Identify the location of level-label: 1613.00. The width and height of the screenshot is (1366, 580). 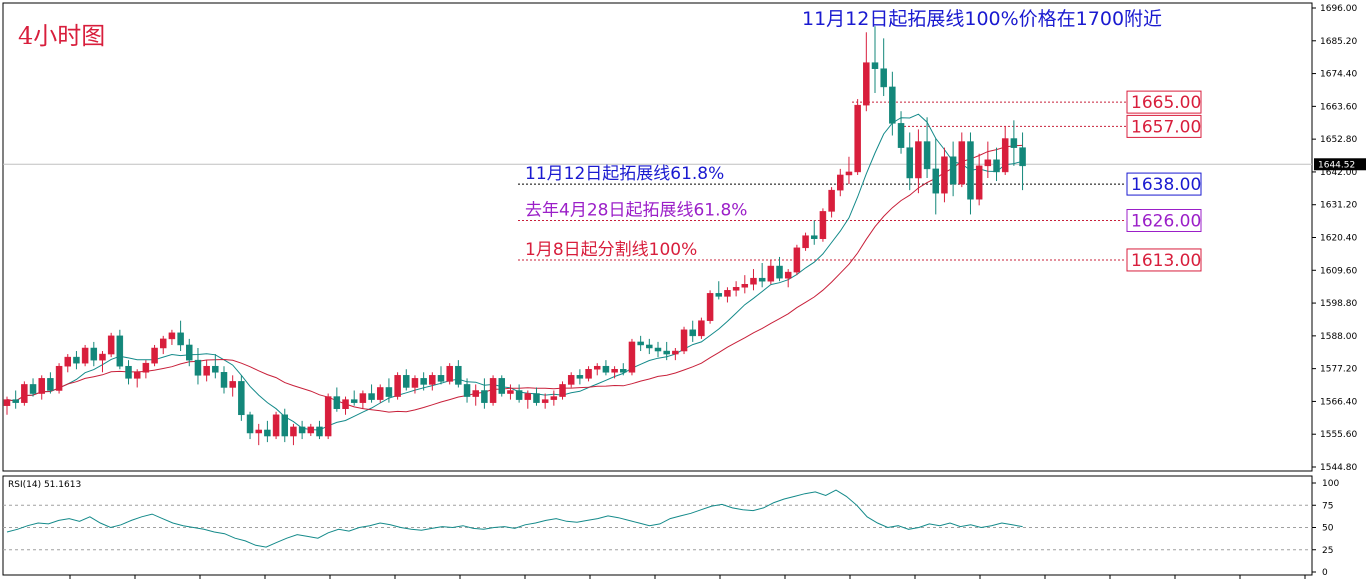
(1166, 261).